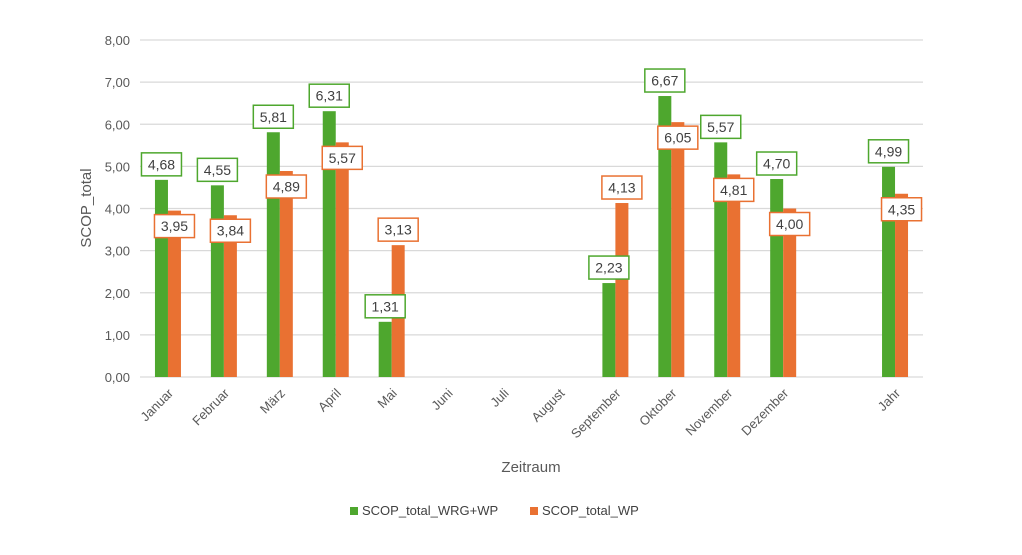  Describe the element at coordinates (86, 207) in the screenshot. I see `y-axis-title: SCOP_total` at that location.